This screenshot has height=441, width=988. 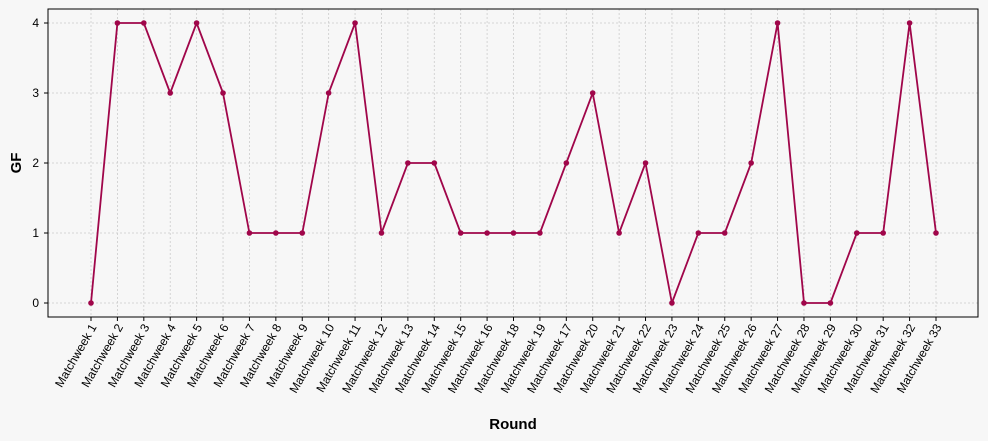 I want to click on x-axis-title: Round, so click(x=512, y=424).